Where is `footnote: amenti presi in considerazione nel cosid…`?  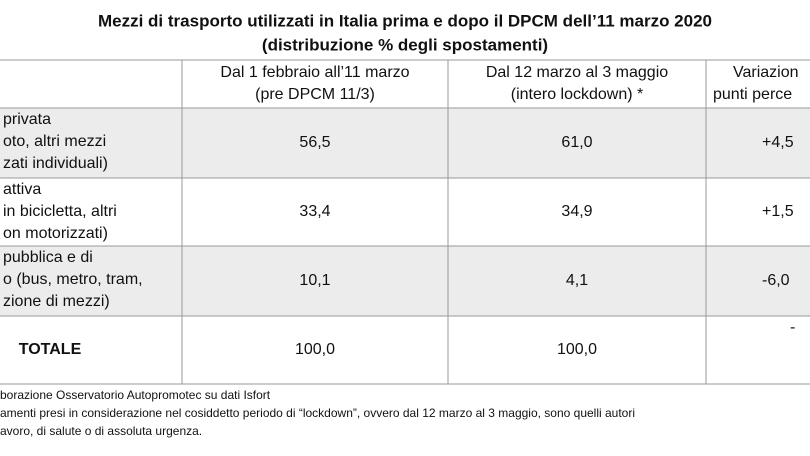
footnote: amenti presi in considerazione nel cosid… is located at coordinates (317, 413).